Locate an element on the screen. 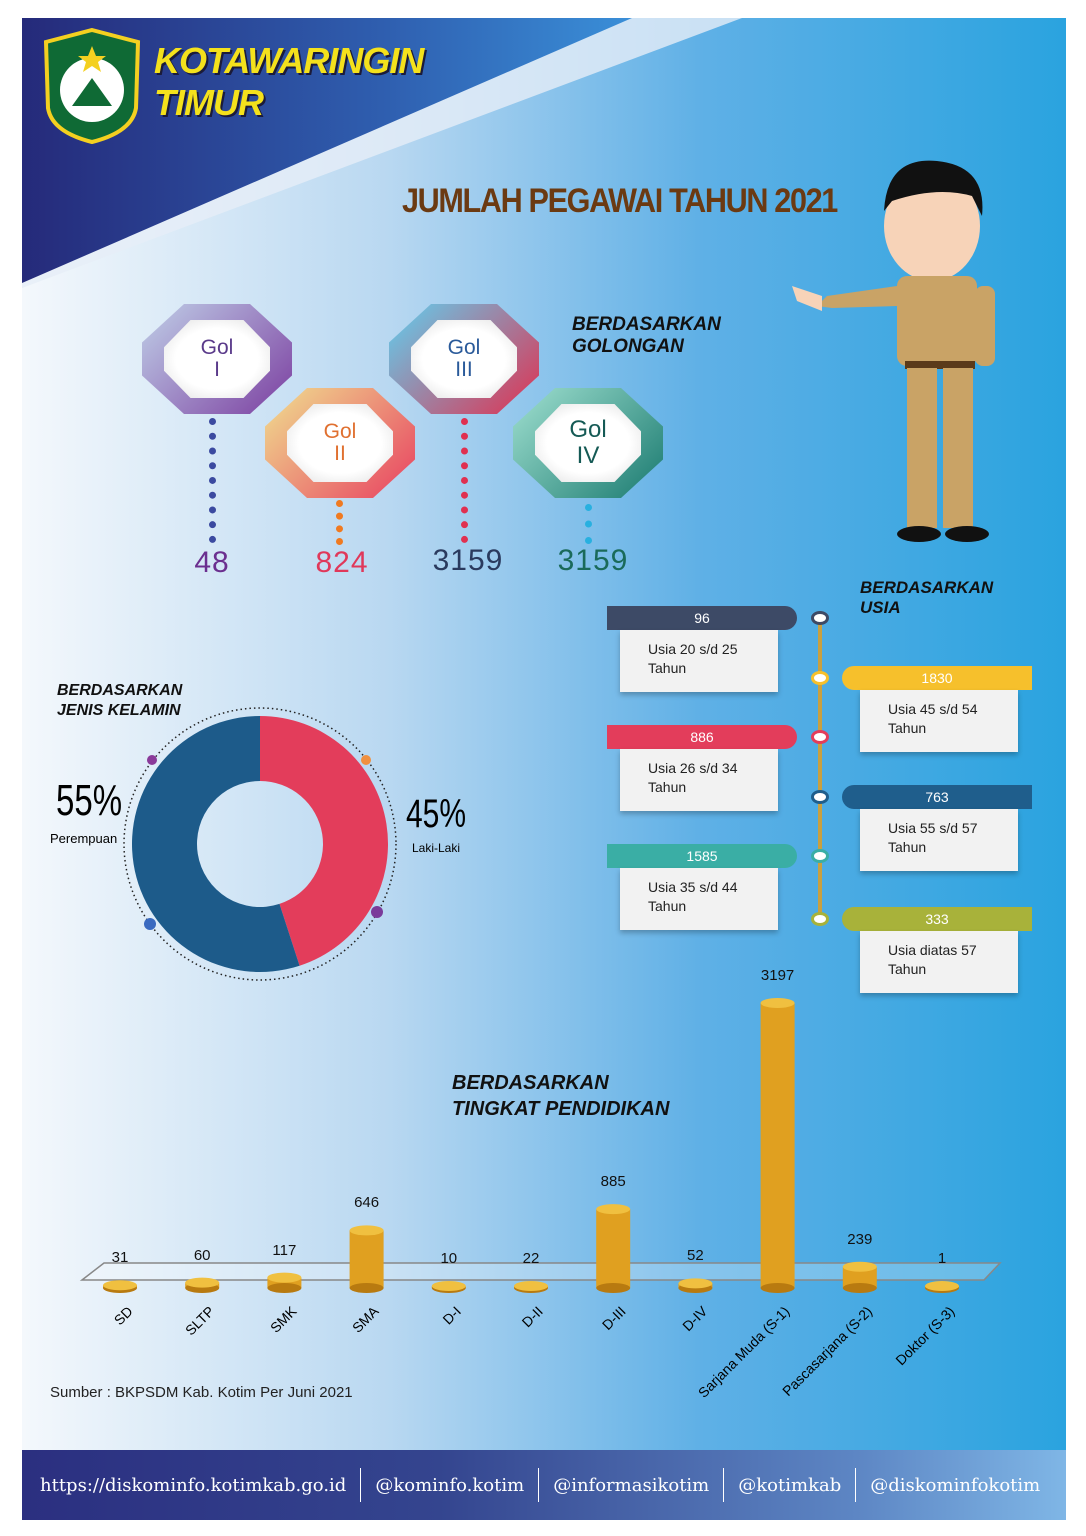 This screenshot has height=1536, width=1086. gol-4-connector is located at coordinates (588, 524).